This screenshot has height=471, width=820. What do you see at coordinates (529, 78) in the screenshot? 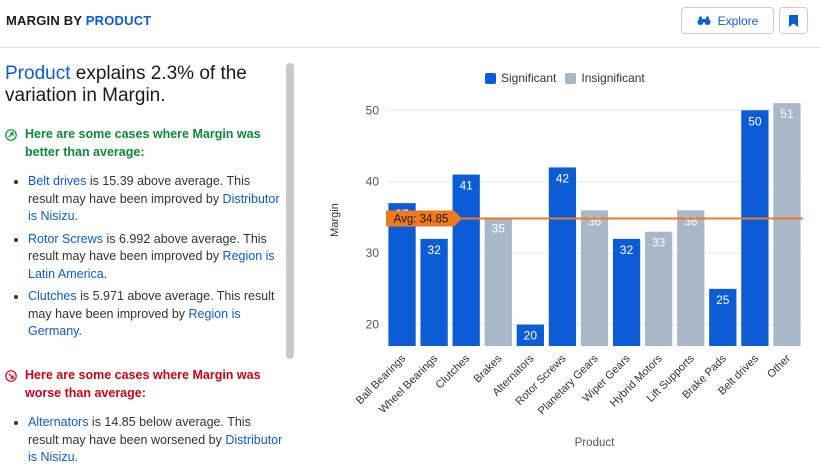
I see `legend-significant-label: Significant` at bounding box center [529, 78].